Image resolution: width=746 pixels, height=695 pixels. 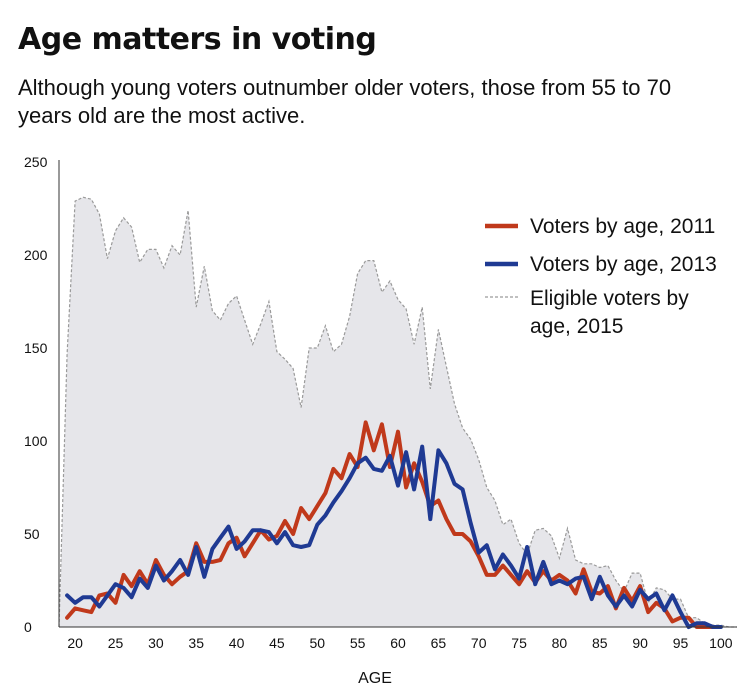 What do you see at coordinates (640, 643) in the screenshot?
I see `x-tick-label: 90` at bounding box center [640, 643].